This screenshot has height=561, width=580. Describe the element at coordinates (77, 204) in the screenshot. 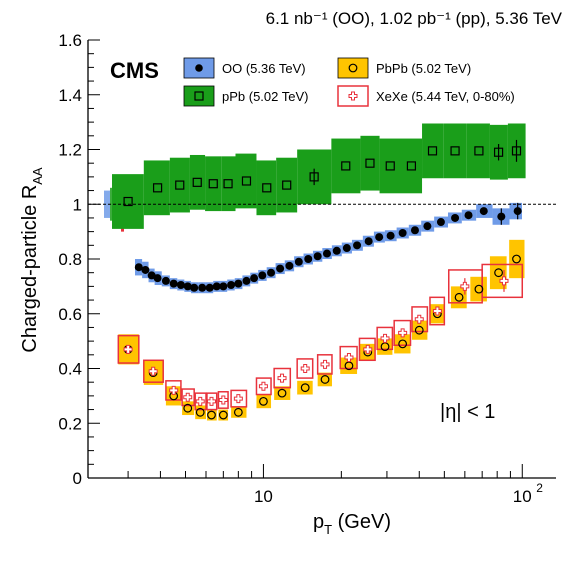

I see `y-tick-label: 1` at that location.